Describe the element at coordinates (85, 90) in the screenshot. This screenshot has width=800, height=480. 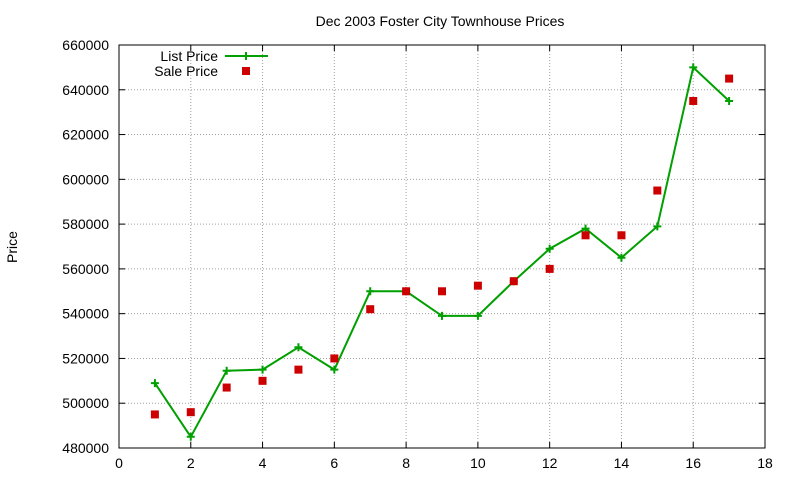
I see `y-tick-label: 640000` at that location.